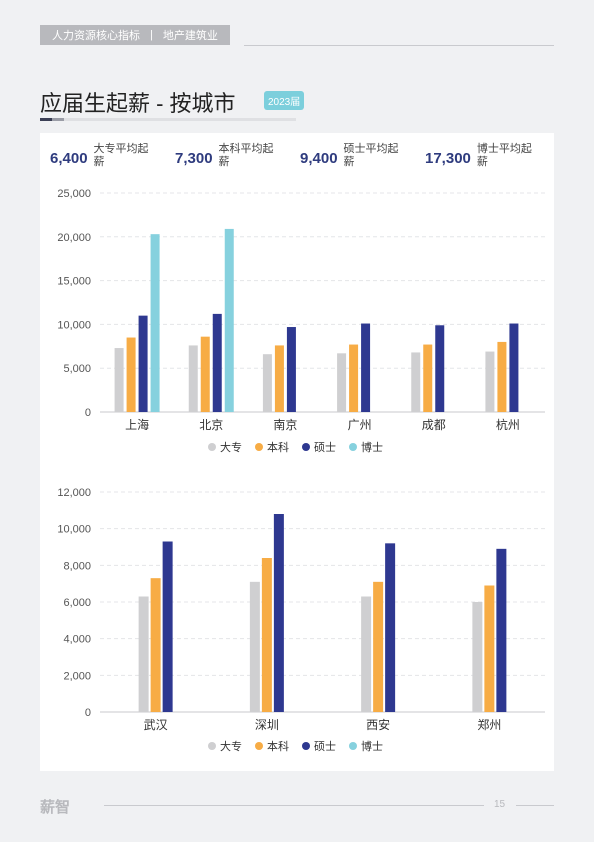 The width and height of the screenshot is (594, 842). What do you see at coordinates (502, 376) in the screenshot?
I see `bar-本科-杭州` at bounding box center [502, 376].